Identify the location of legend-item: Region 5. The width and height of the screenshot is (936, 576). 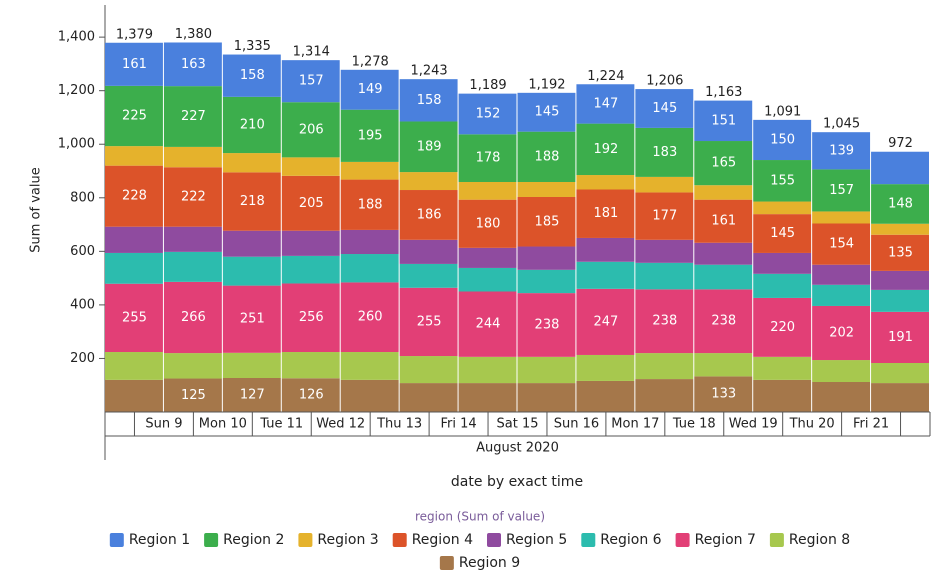
(527, 540).